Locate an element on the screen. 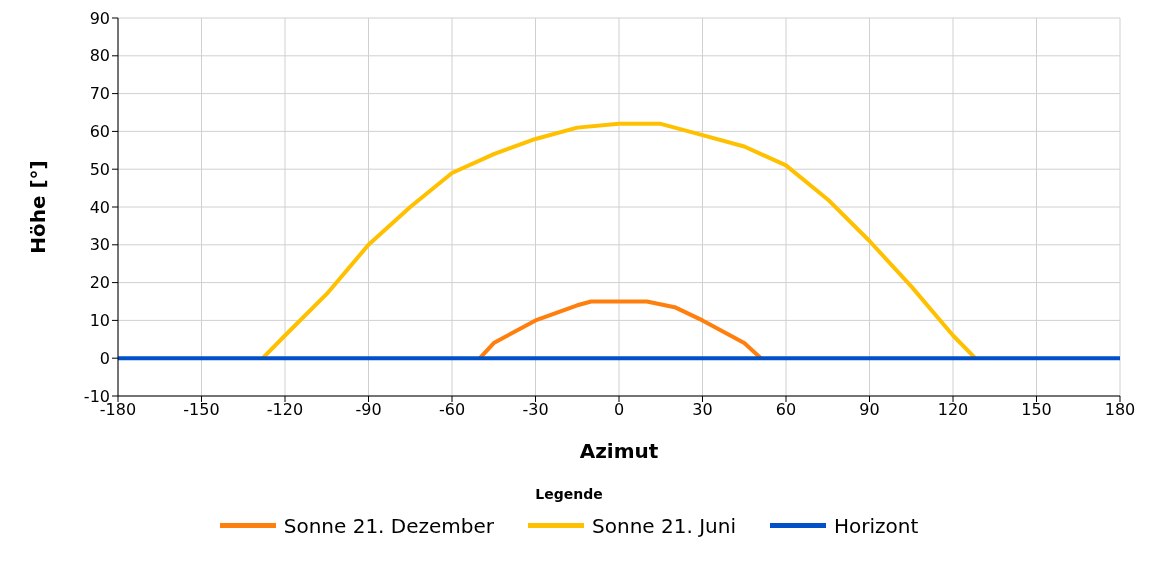  y-tick-label: 50 is located at coordinates (99, 169).